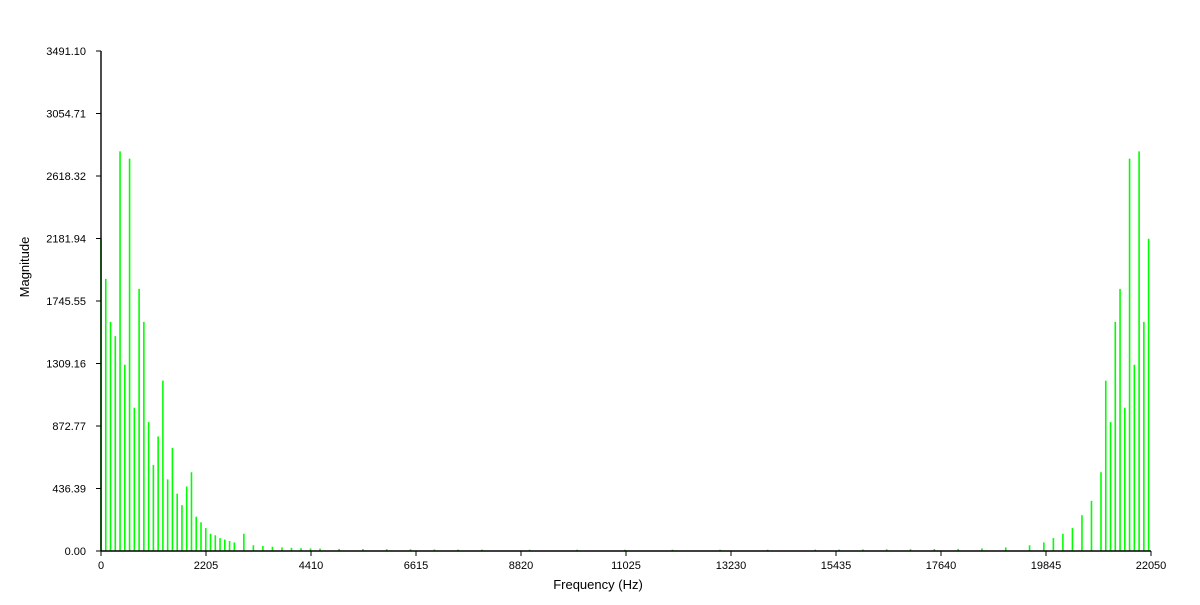 This screenshot has width=1200, height=605. I want to click on x-tick-label: 13230, so click(731, 566).